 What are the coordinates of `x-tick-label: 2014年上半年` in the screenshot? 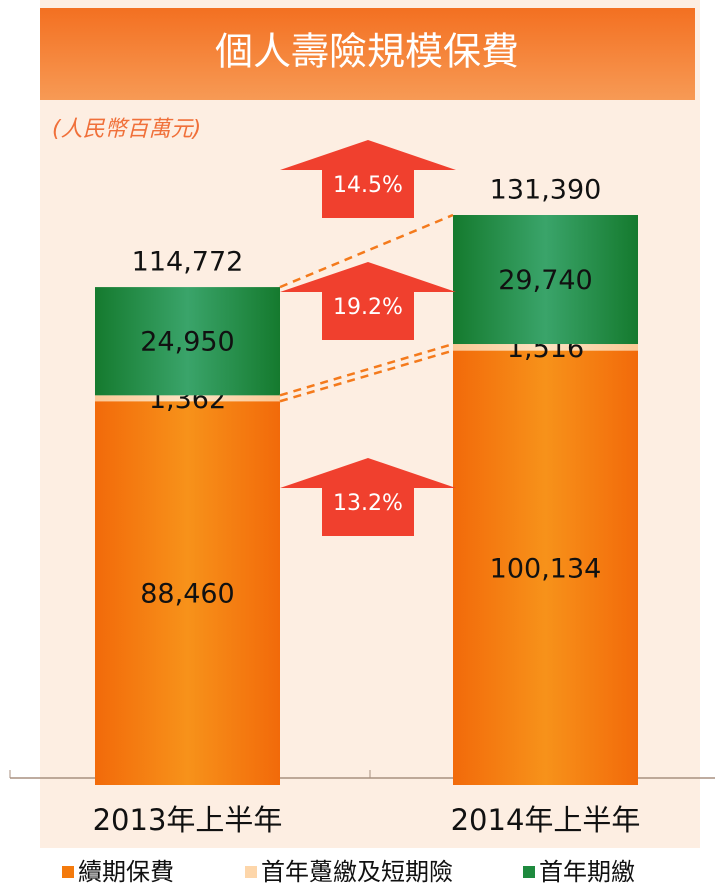 It's located at (546, 820).